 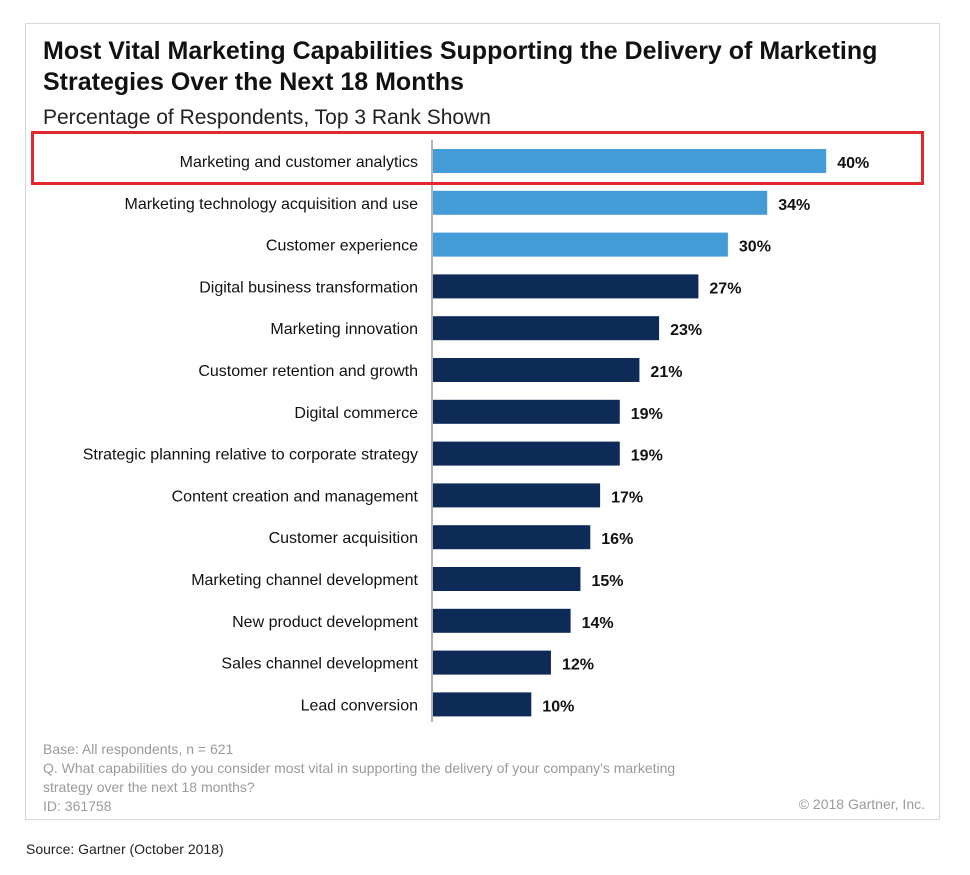 What do you see at coordinates (853, 163) in the screenshot?
I see `value-label: 40%` at bounding box center [853, 163].